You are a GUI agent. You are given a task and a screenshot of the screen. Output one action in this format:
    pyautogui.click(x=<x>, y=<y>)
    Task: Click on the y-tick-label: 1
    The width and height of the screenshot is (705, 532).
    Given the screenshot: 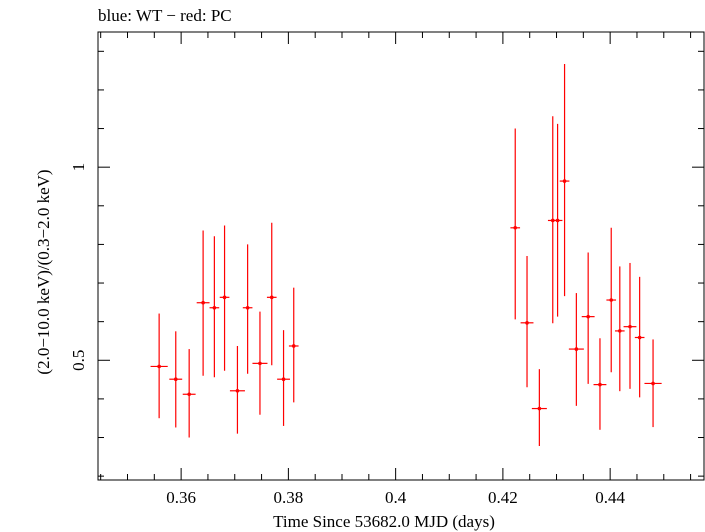 What is the action you would take?
    pyautogui.click(x=78, y=167)
    